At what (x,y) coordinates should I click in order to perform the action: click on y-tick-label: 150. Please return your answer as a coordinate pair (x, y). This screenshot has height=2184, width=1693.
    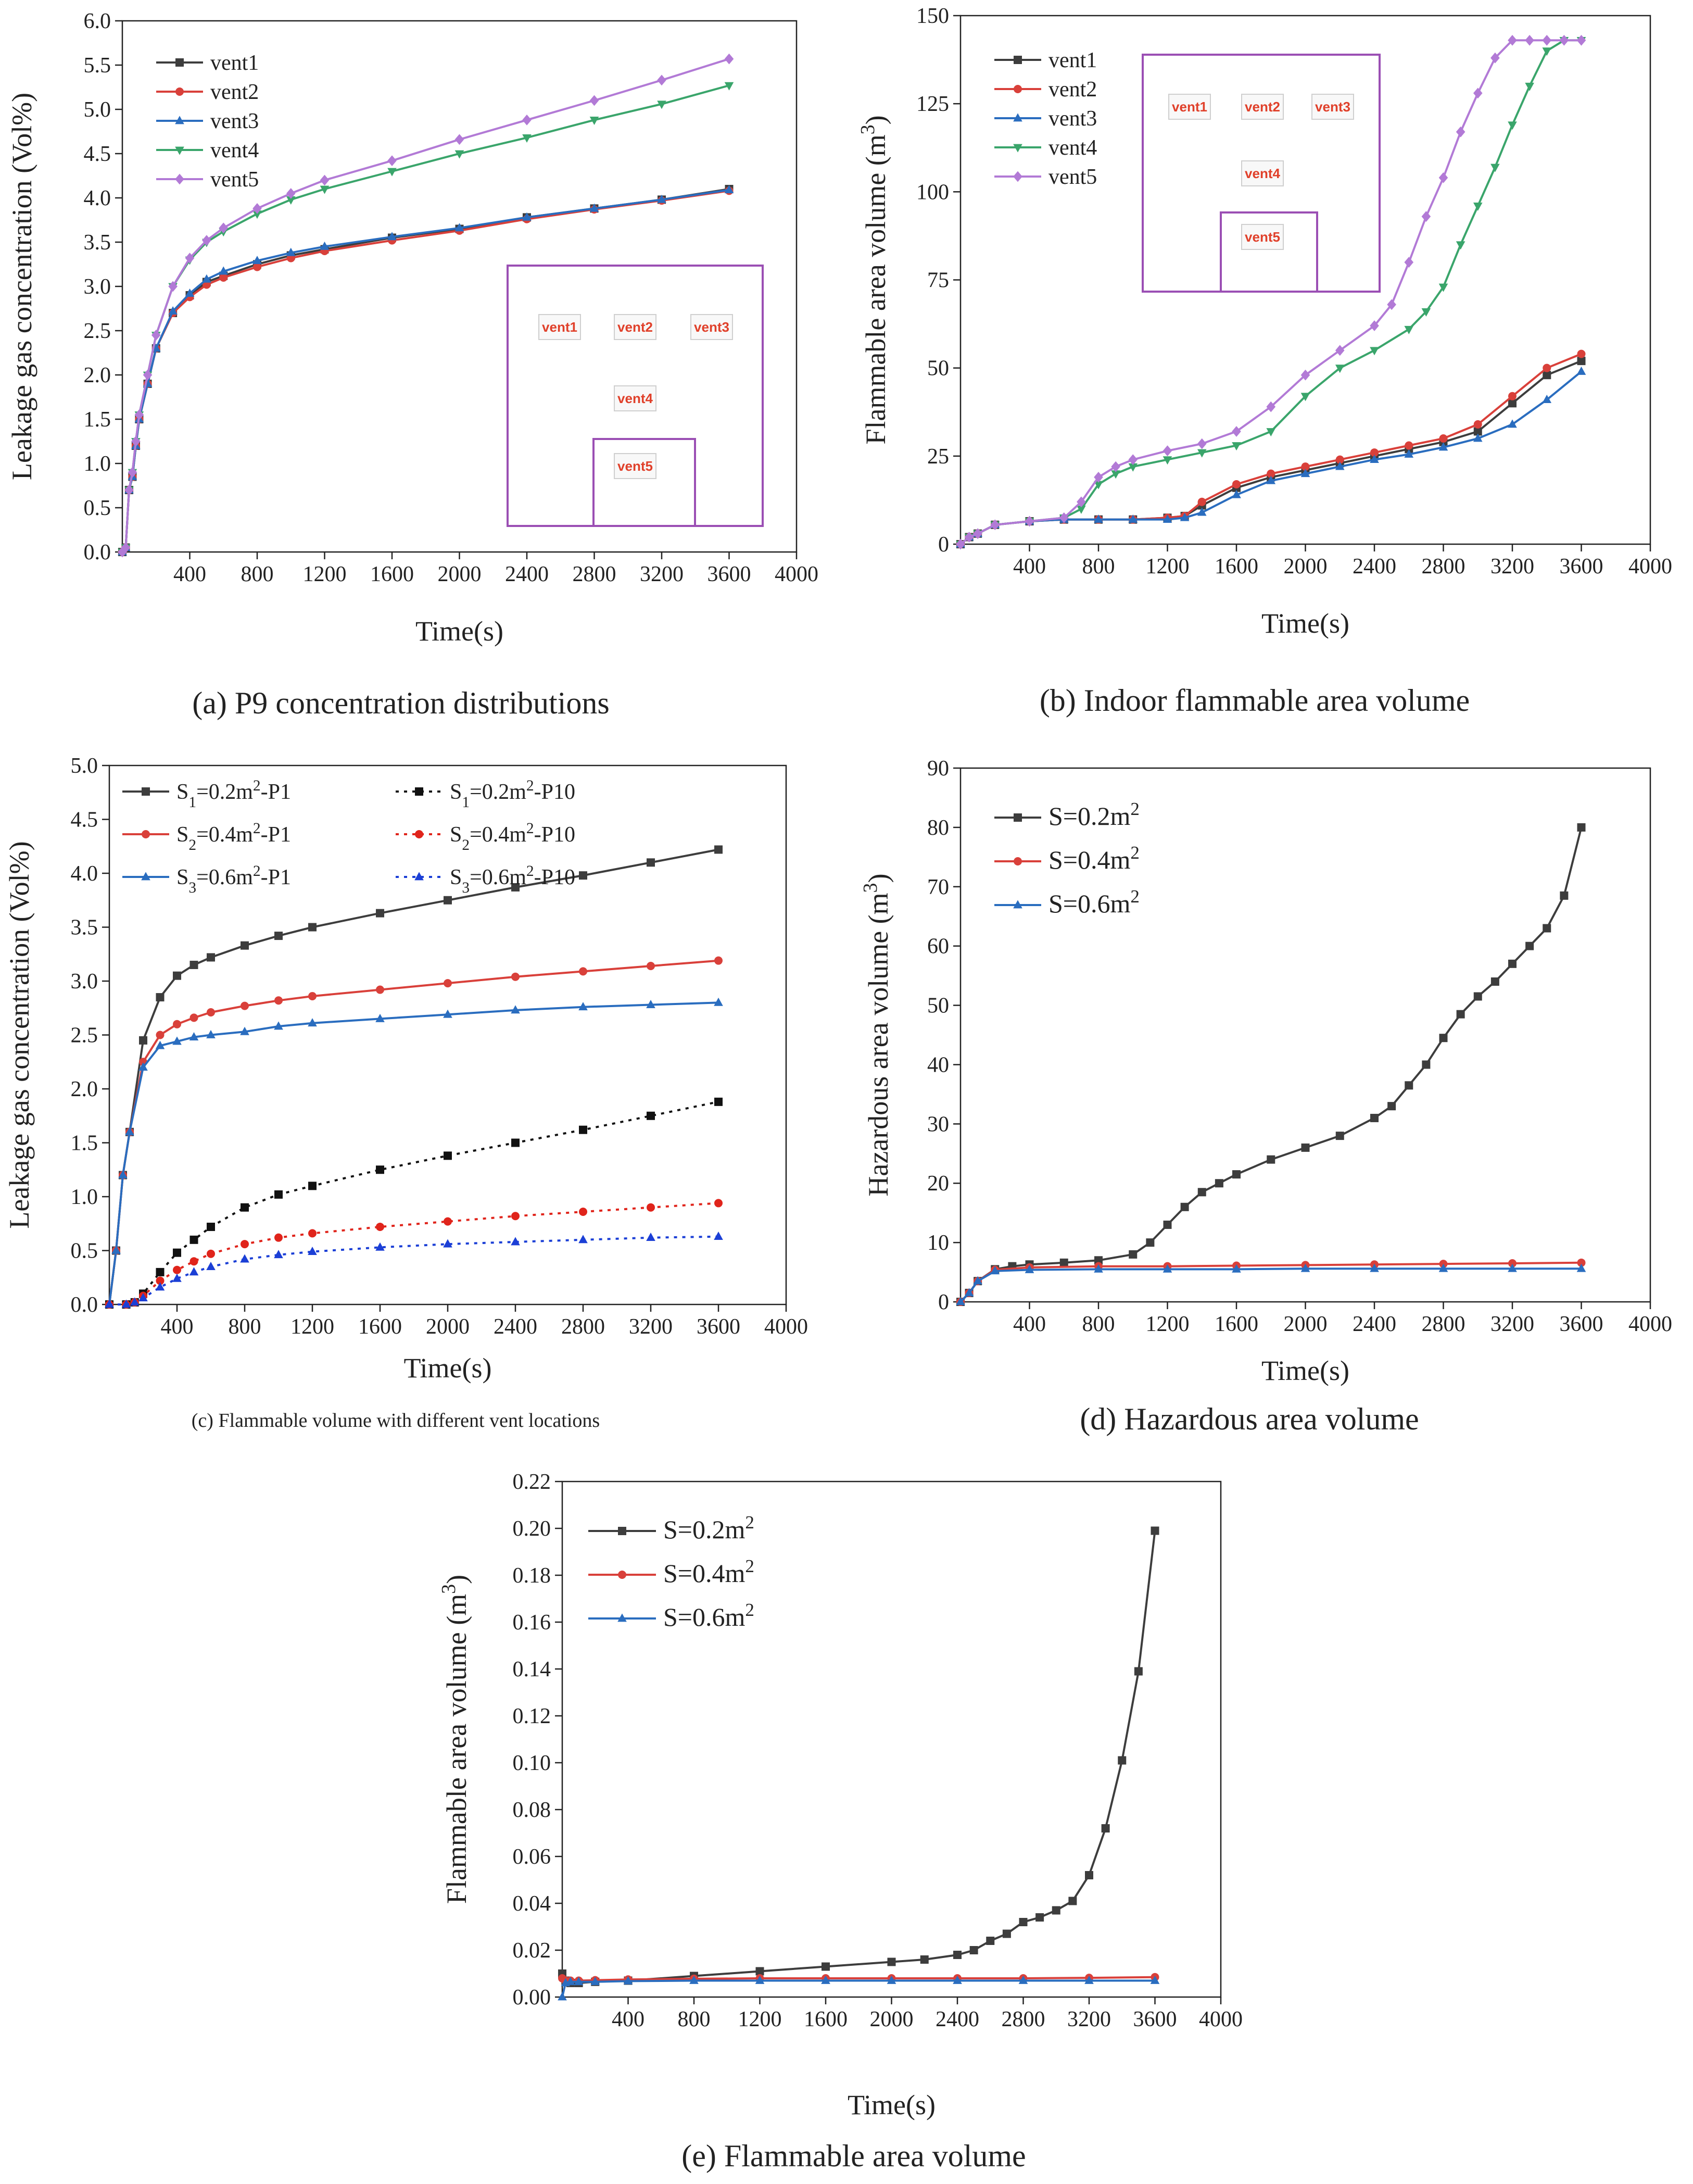
    Looking at the image, I should click on (932, 16).